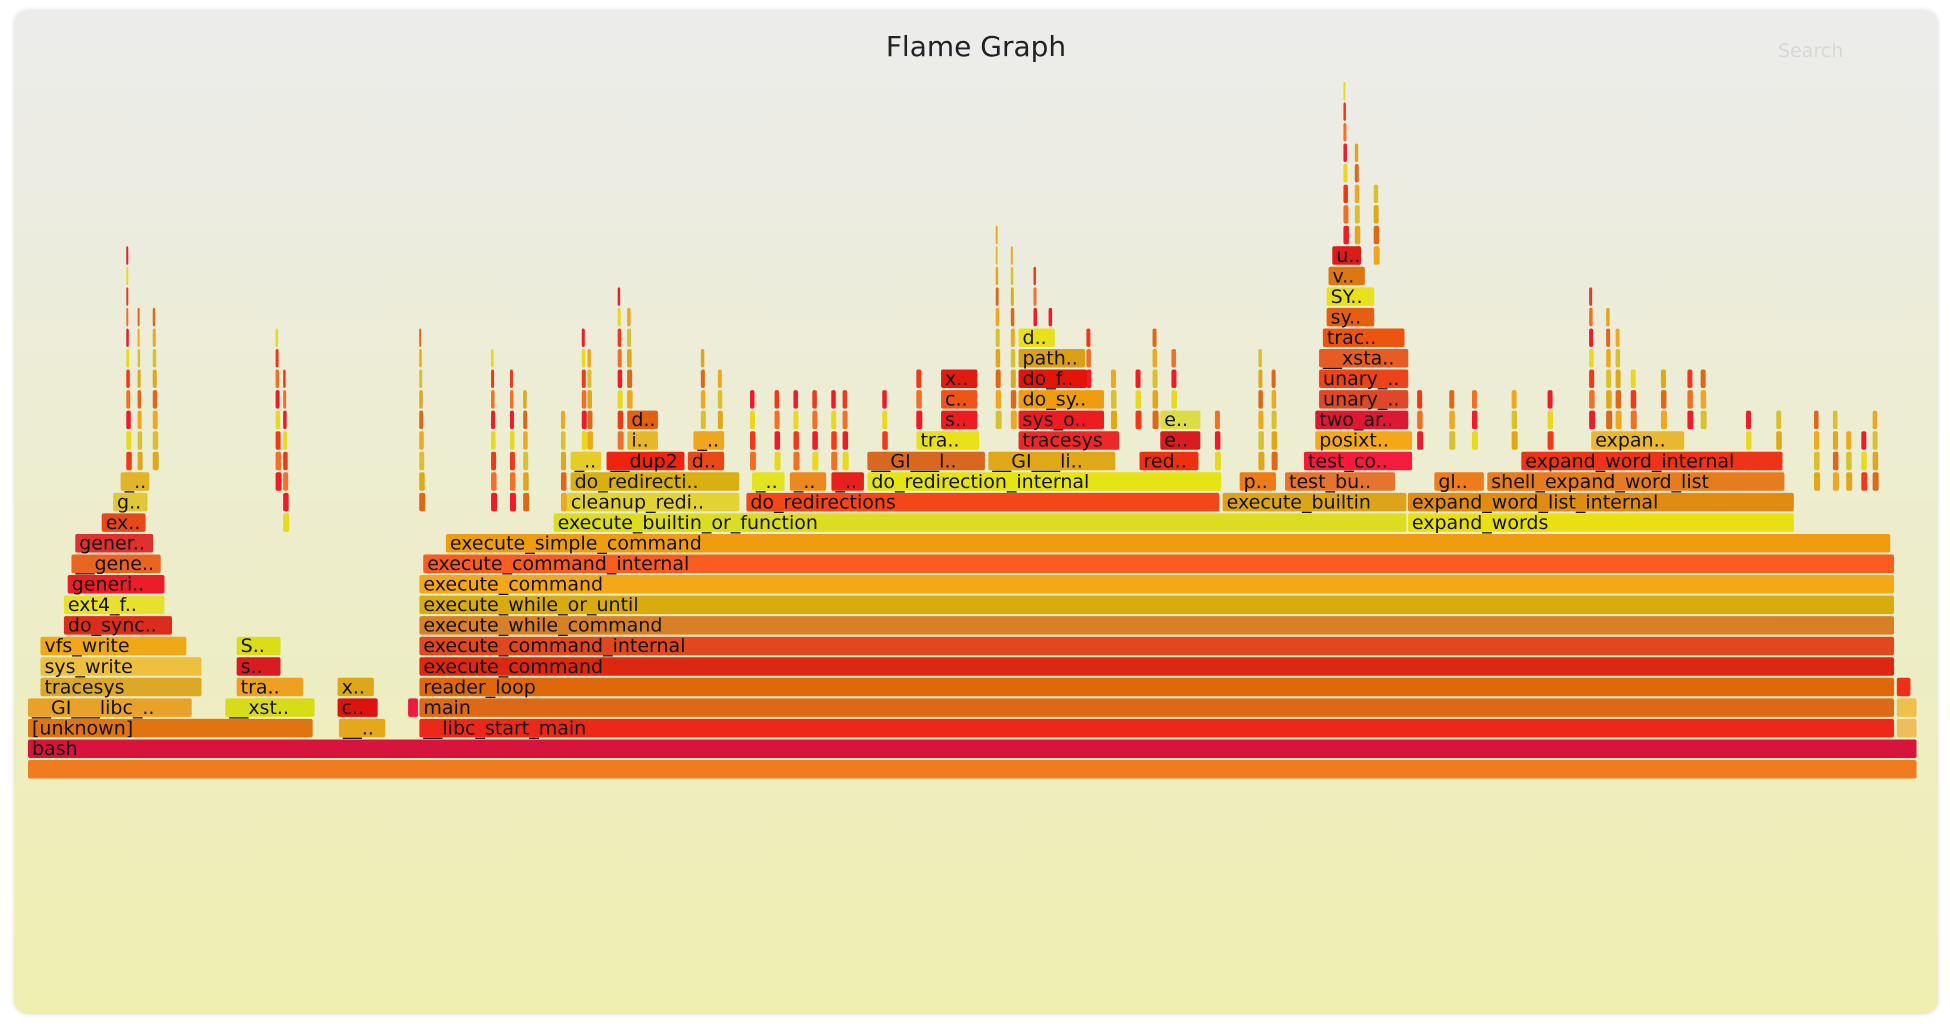 This screenshot has width=1950, height=1024. Describe the element at coordinates (1157, 626) in the screenshot. I see `stack-frame: execute_while_command` at that location.